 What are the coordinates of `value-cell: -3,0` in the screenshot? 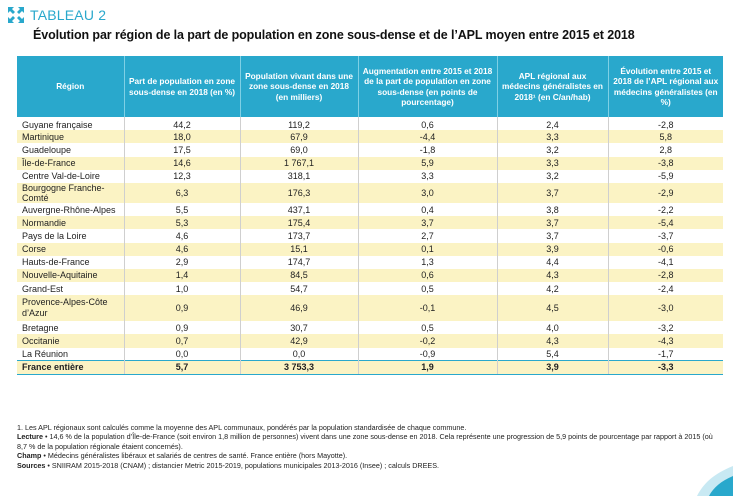 It's located at (665, 308).